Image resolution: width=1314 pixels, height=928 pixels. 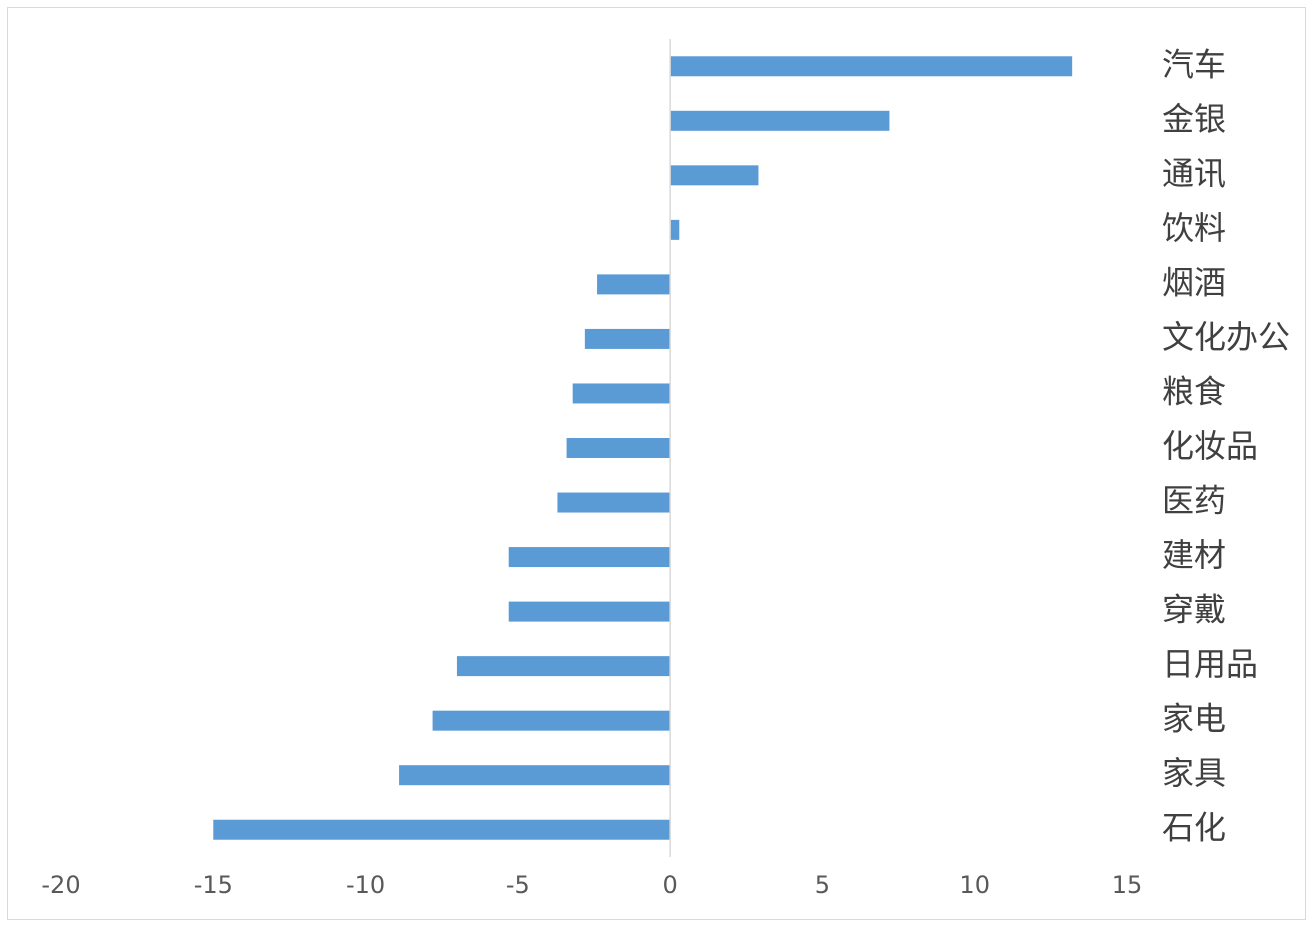 I want to click on x-tick-labels: -20 -15 -10 -5 0 5 10 15, so click(x=591, y=885).